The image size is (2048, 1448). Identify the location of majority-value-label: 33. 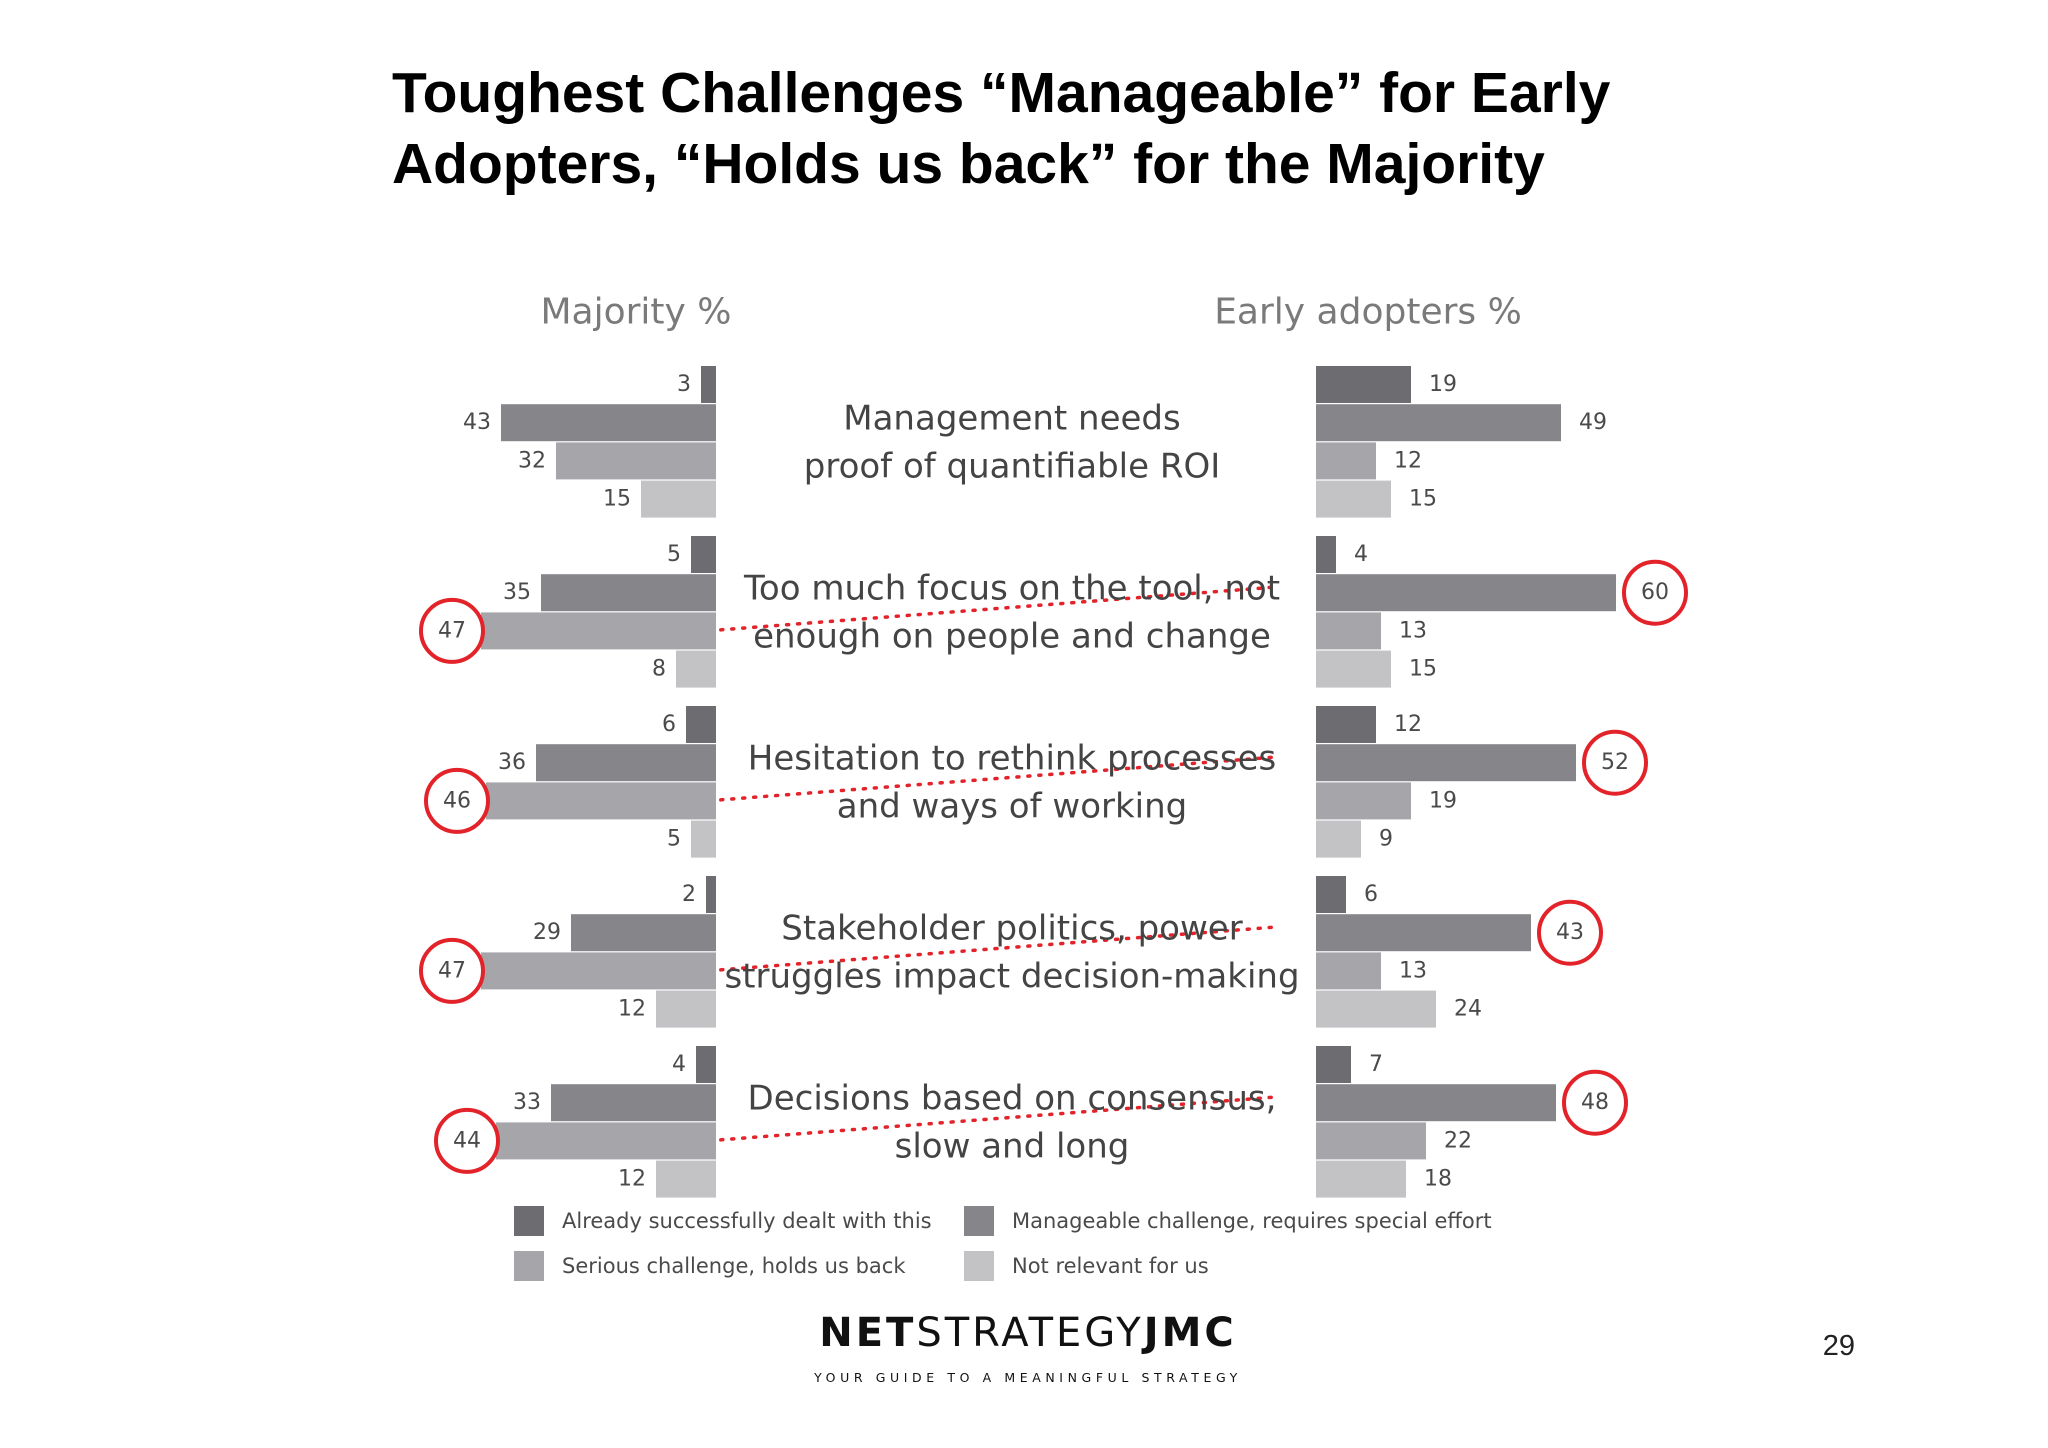
(527, 1102).